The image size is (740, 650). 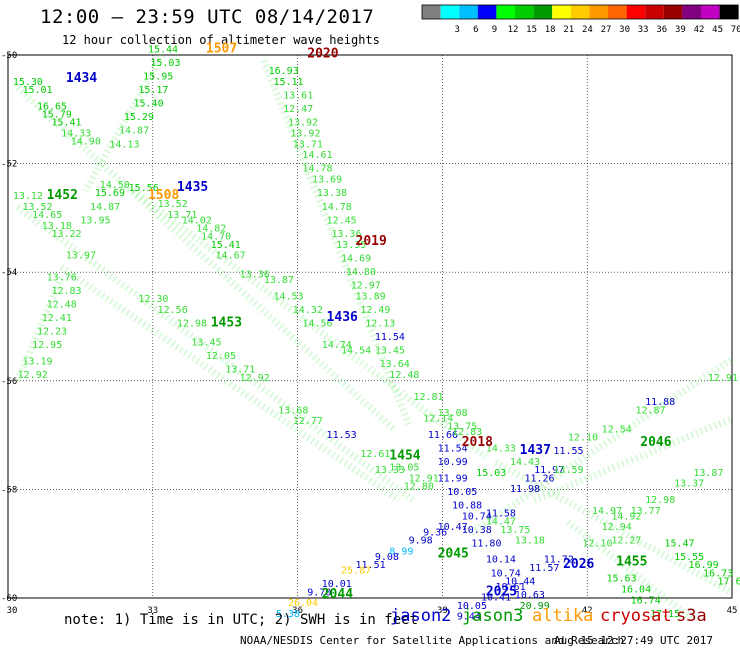 What do you see at coordinates (679, 543) in the screenshot?
I see `wave-height-reading: 15.47` at bounding box center [679, 543].